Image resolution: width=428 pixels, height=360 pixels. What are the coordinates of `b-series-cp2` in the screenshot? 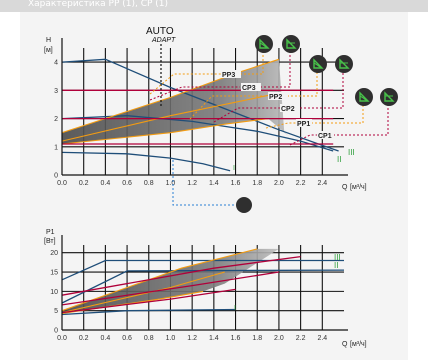 It's located at (170, 288).